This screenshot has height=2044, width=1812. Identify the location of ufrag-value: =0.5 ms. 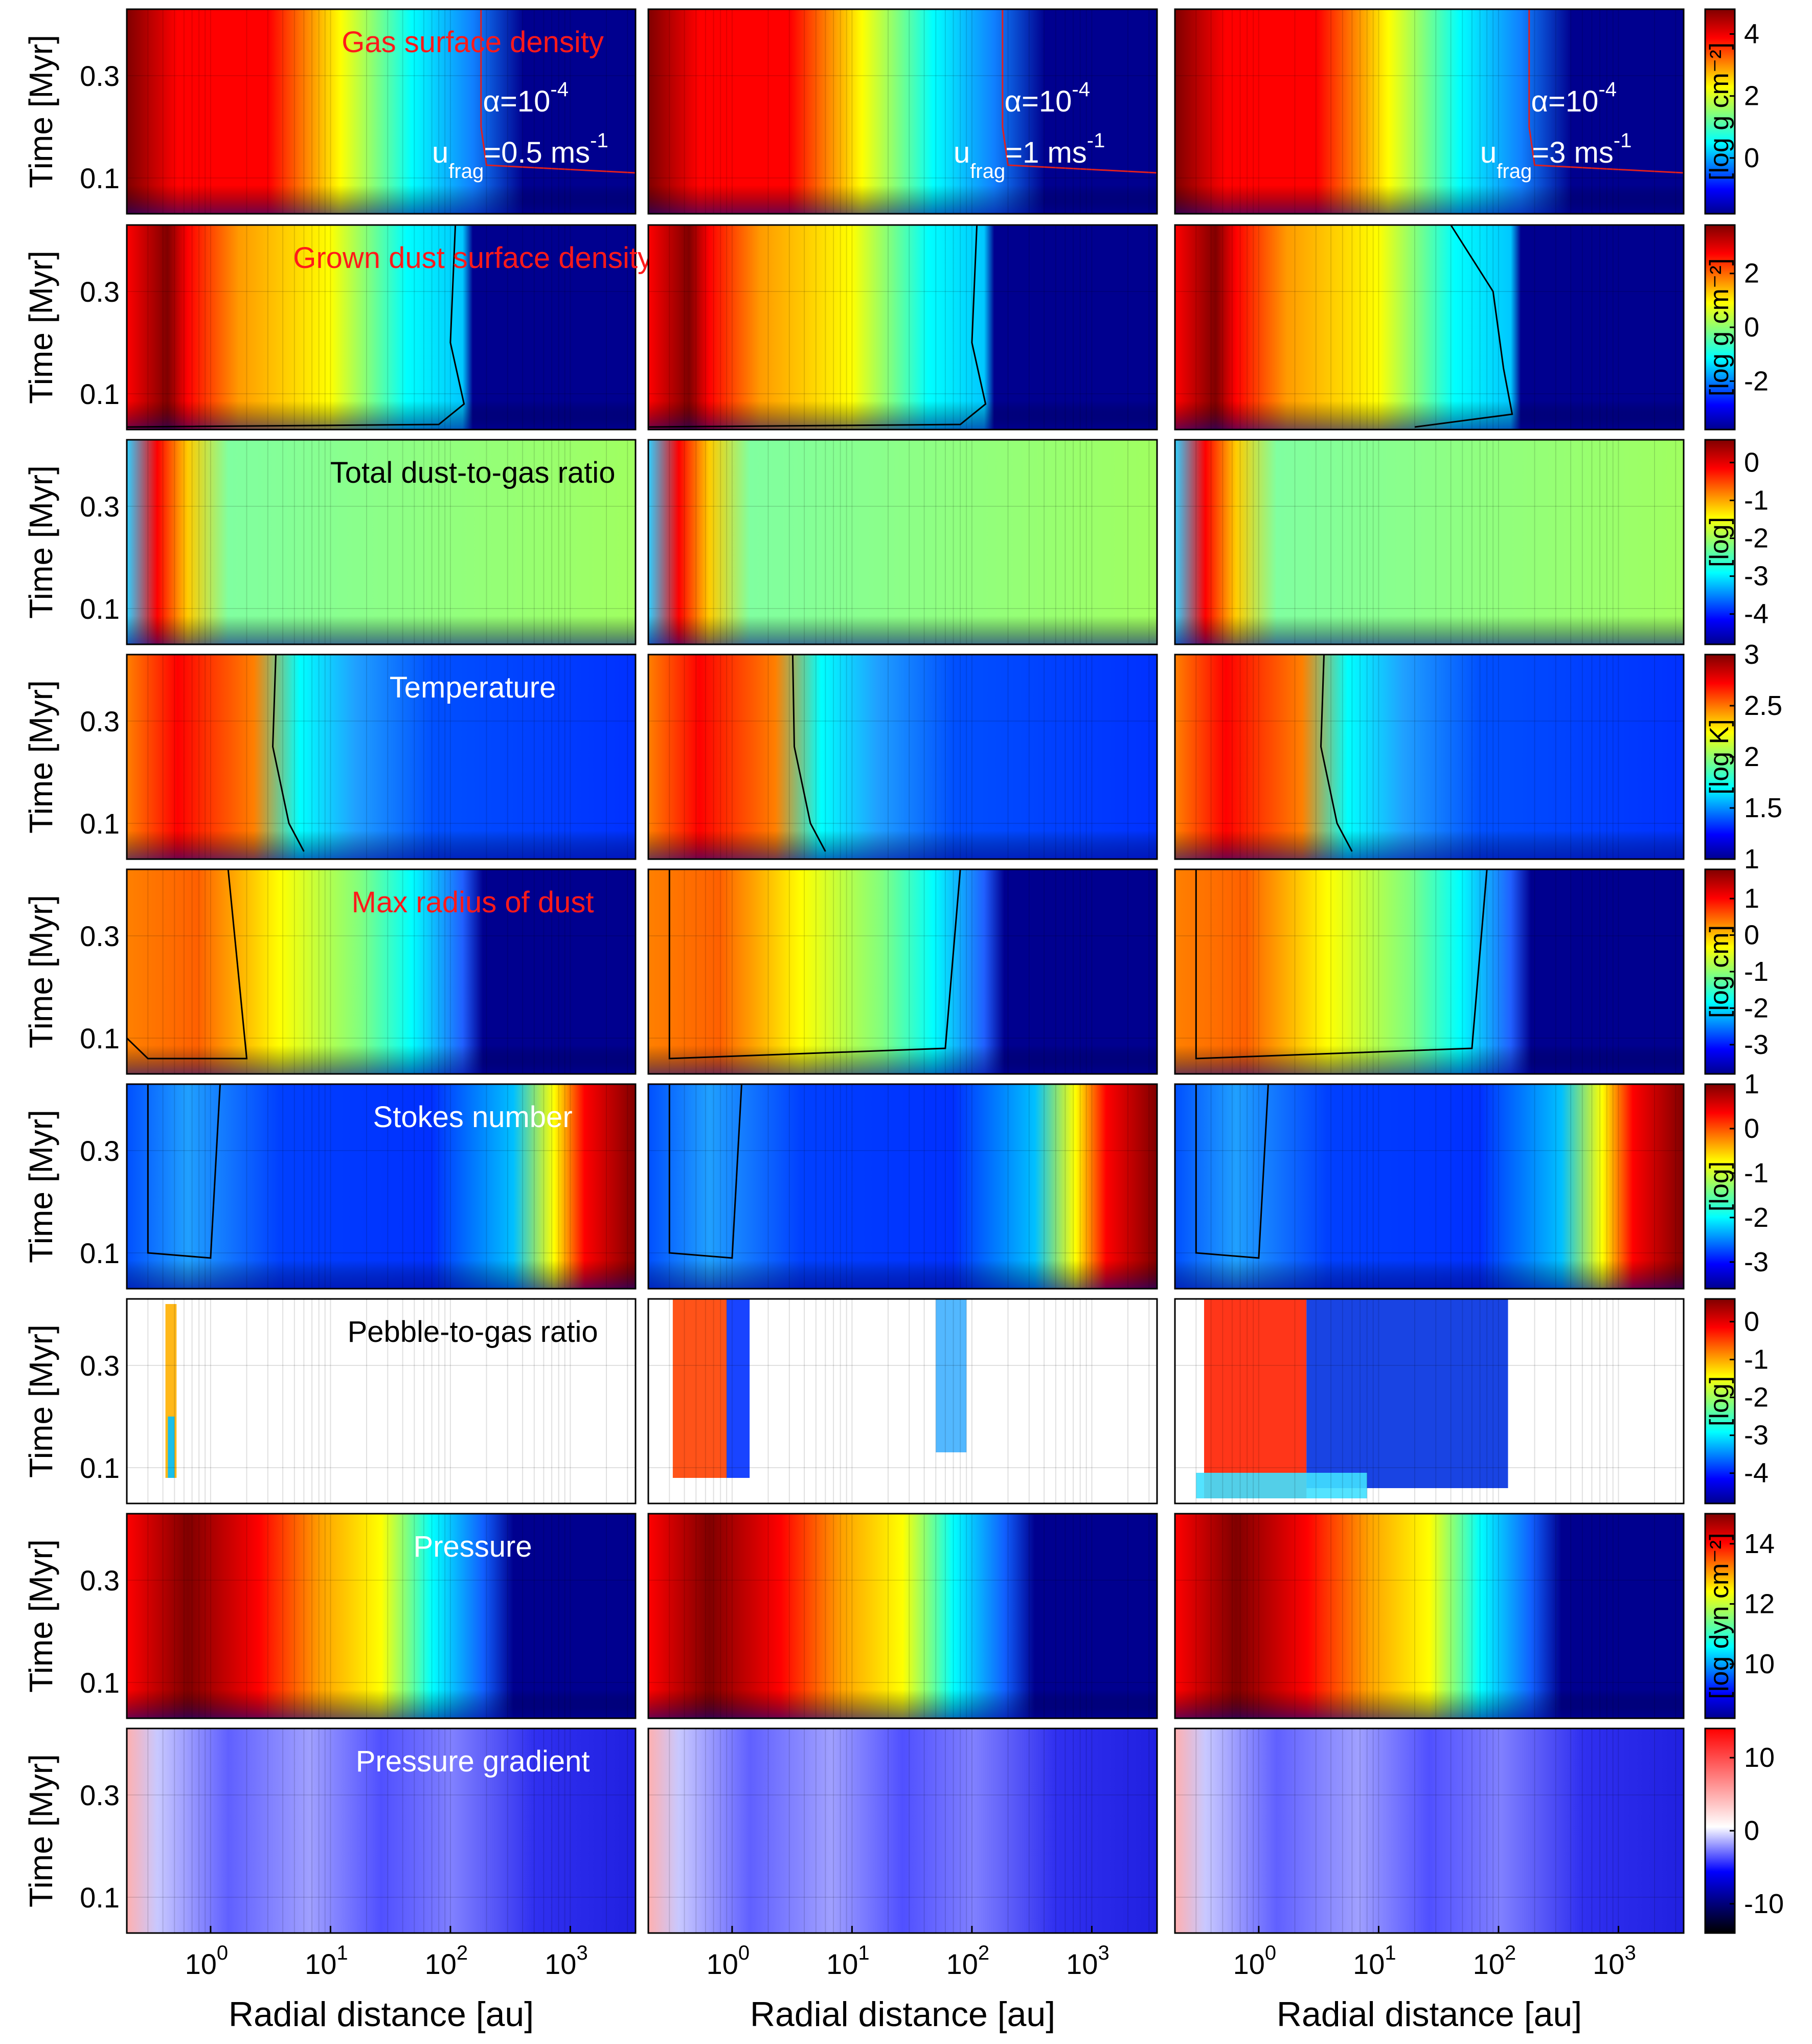
(537, 152).